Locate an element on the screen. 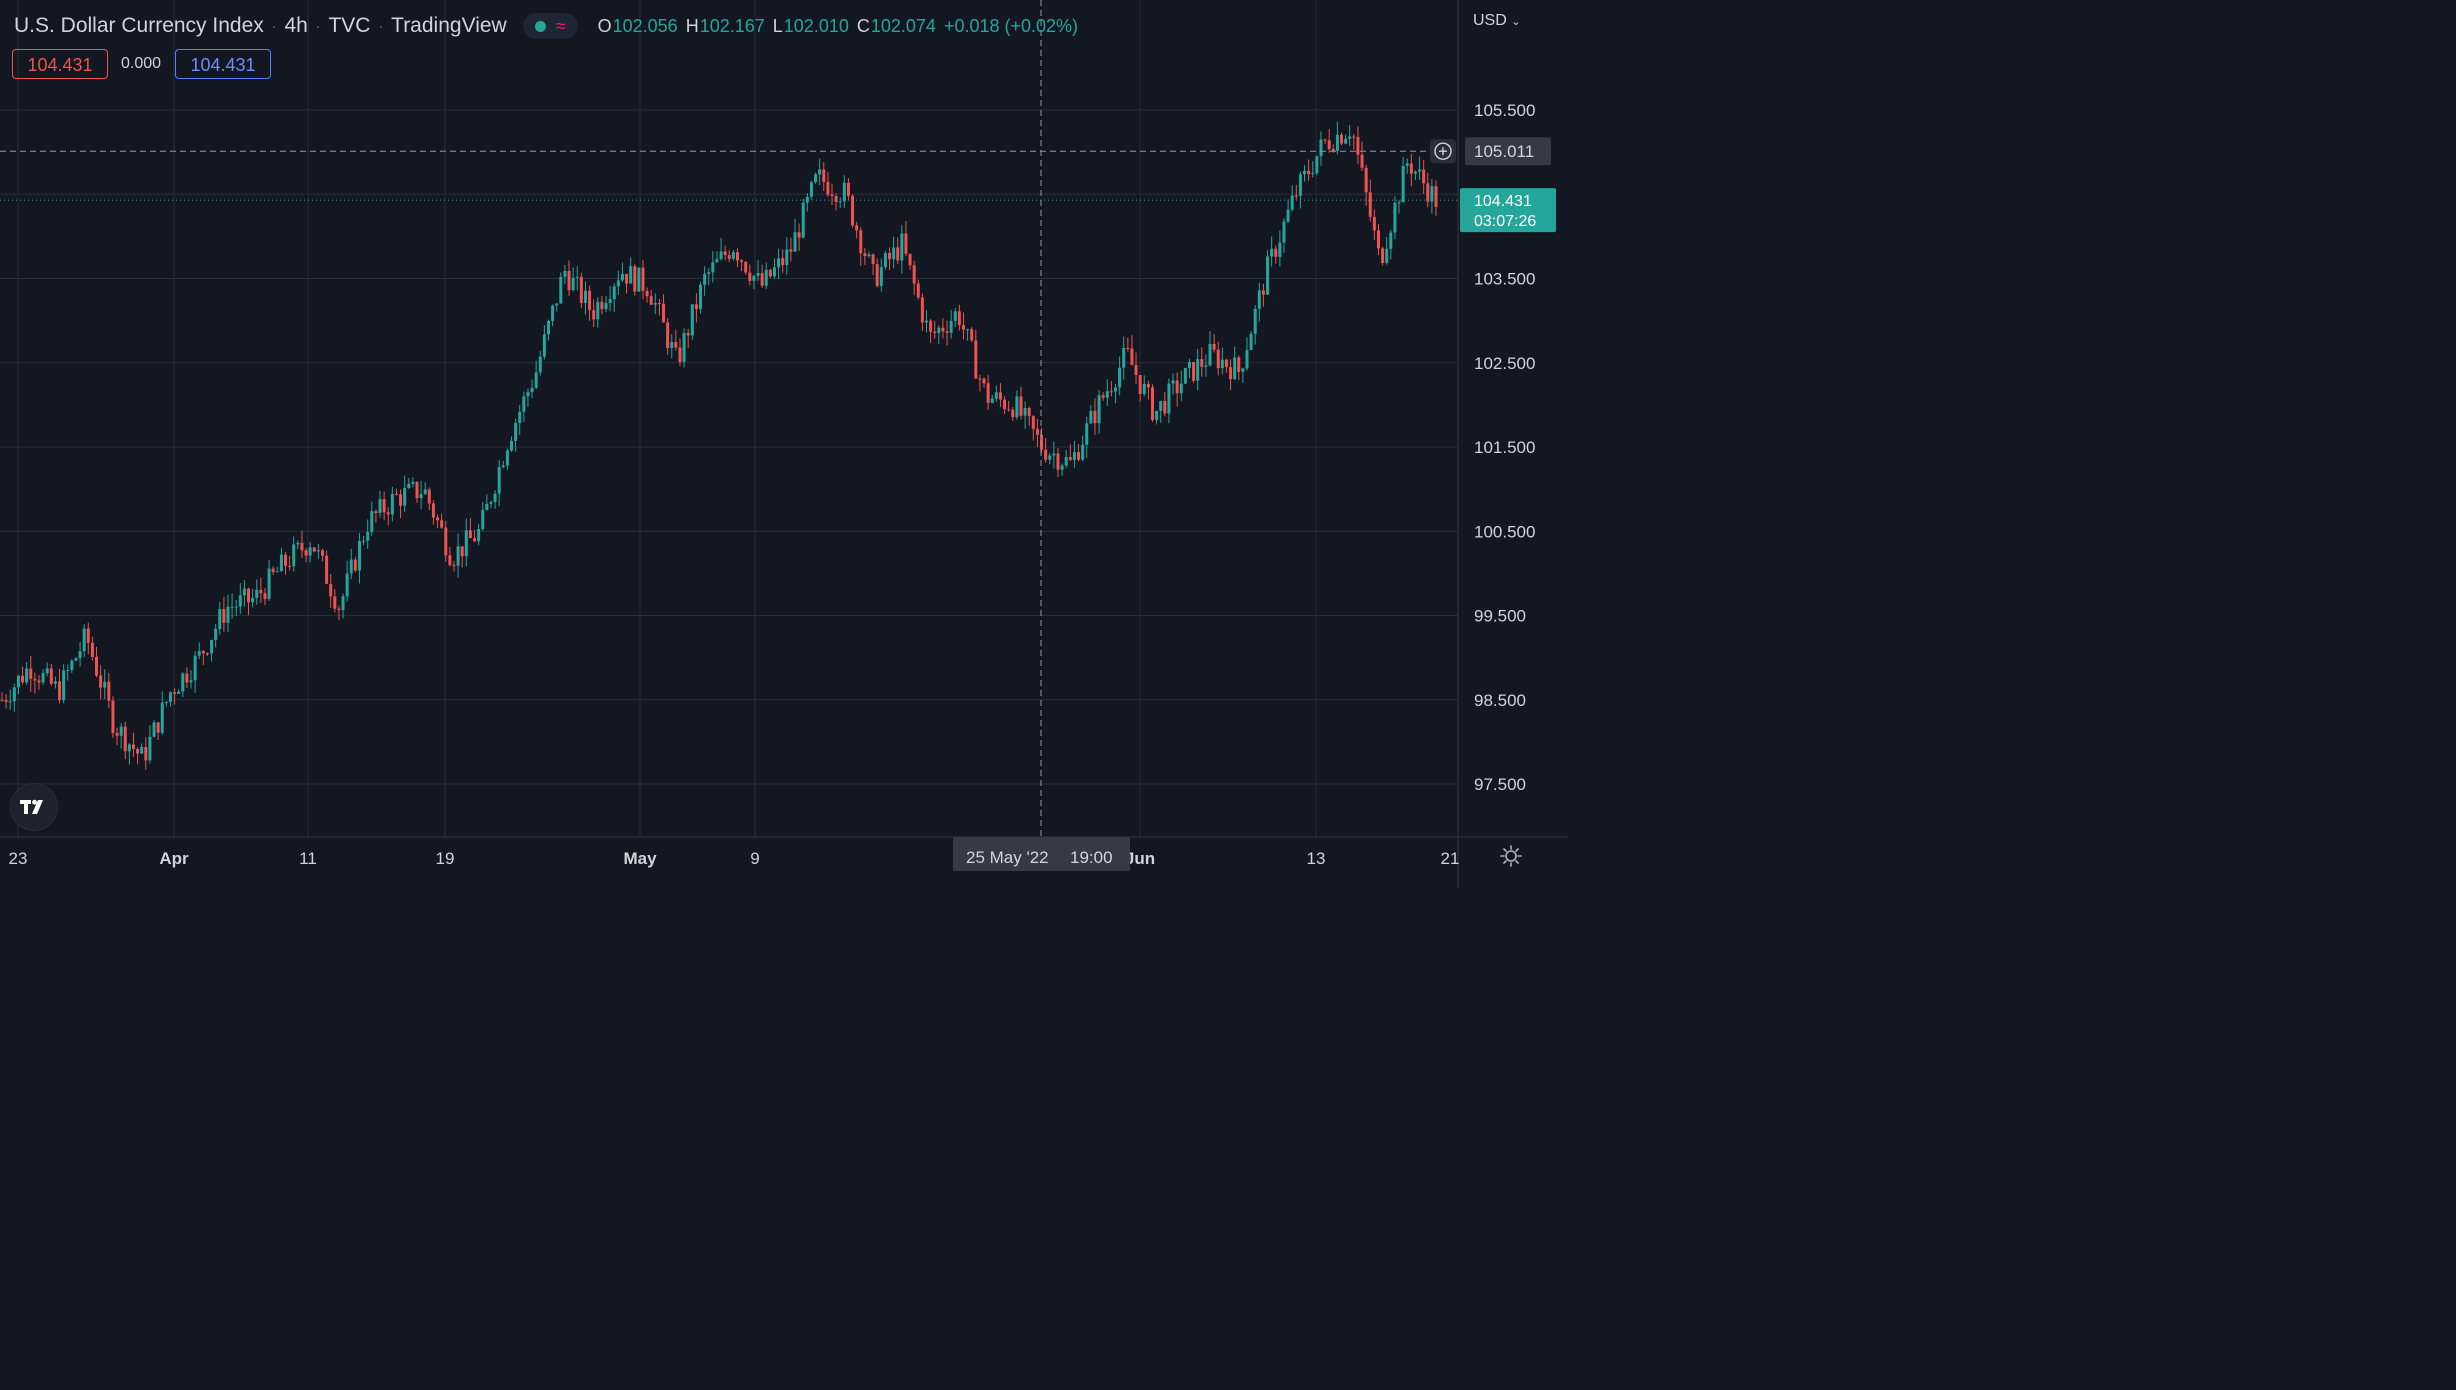  indicator-value-mid: 0.000 is located at coordinates (141, 63).